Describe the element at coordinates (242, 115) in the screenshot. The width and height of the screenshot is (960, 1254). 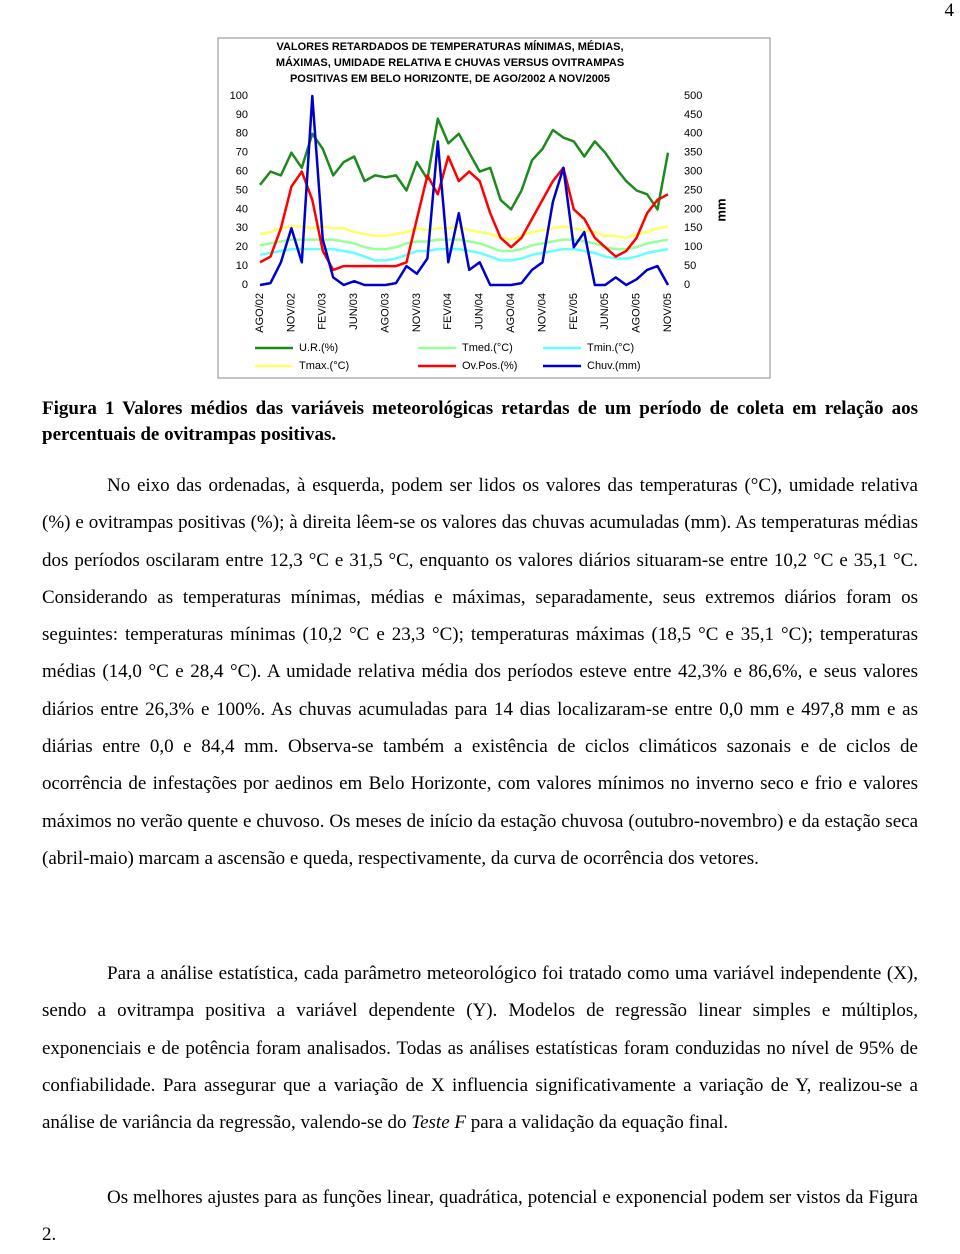
I see `y-tick-label: 90` at that location.